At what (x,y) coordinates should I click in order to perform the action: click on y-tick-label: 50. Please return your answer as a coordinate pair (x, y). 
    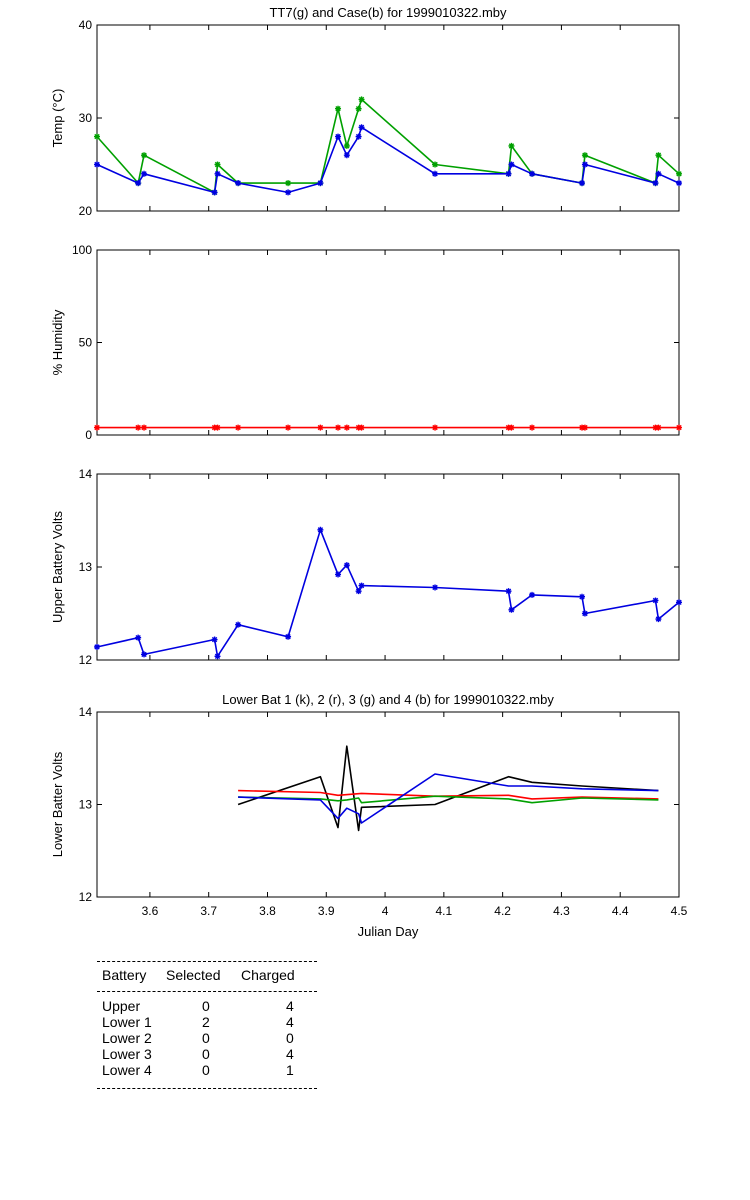
    Looking at the image, I should click on (86, 343).